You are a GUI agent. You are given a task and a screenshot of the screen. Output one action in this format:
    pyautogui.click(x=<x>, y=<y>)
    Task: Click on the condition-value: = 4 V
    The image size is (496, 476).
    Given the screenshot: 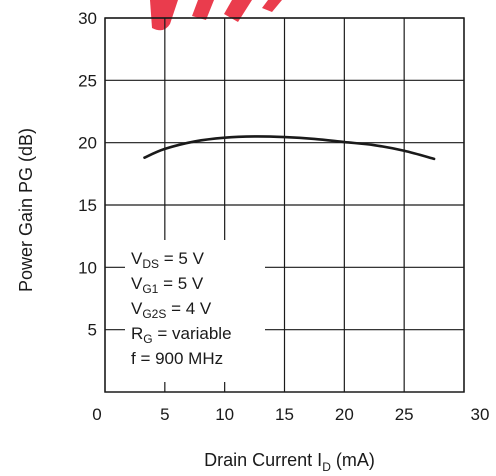 What is the action you would take?
    pyautogui.click(x=189, y=308)
    